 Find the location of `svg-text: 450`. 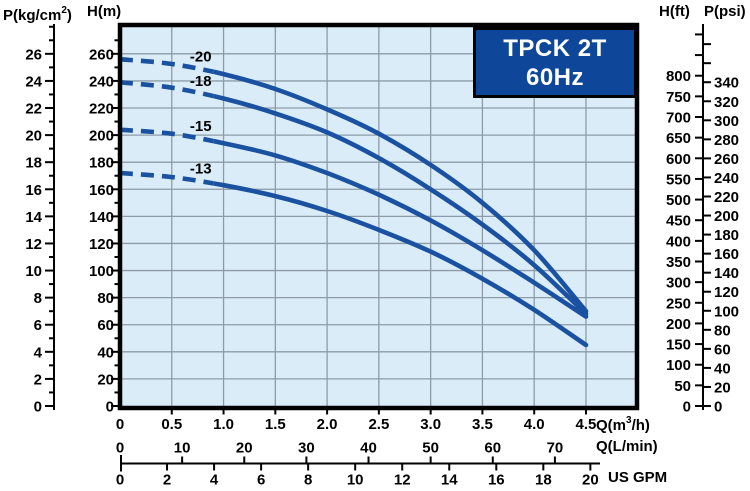

svg-text: 450 is located at coordinates (678, 221).